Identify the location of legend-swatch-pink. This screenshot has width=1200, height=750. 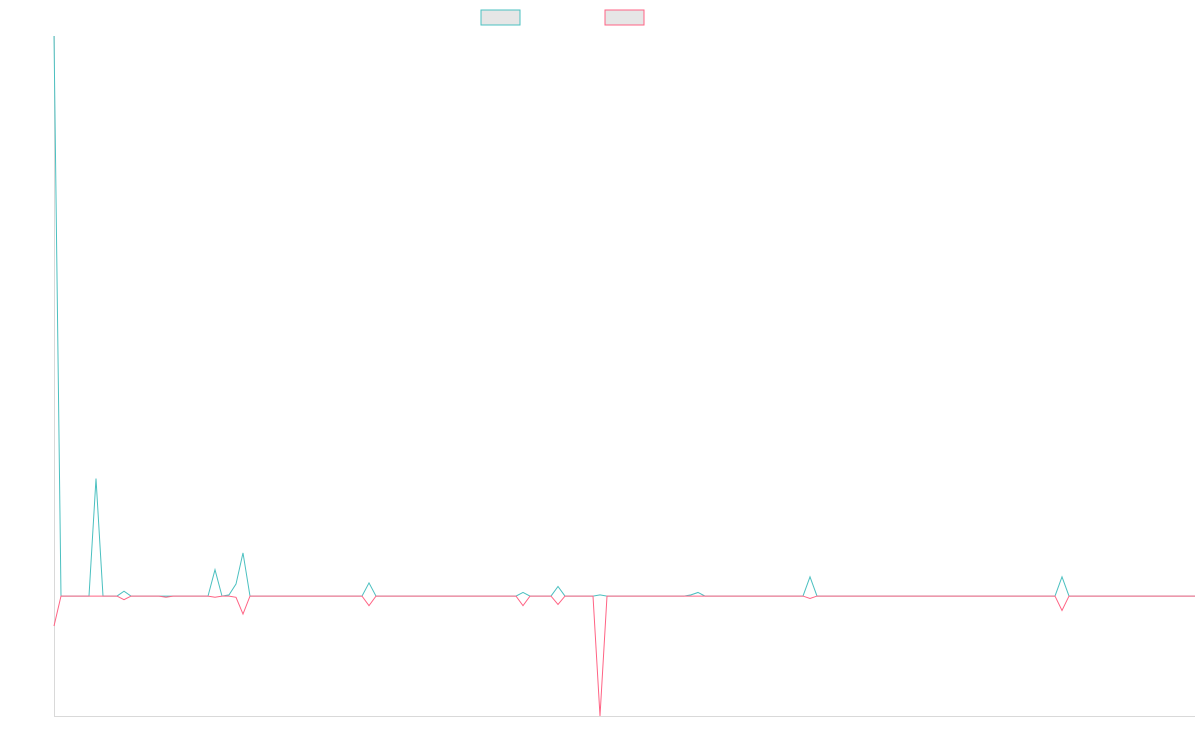
(624, 17).